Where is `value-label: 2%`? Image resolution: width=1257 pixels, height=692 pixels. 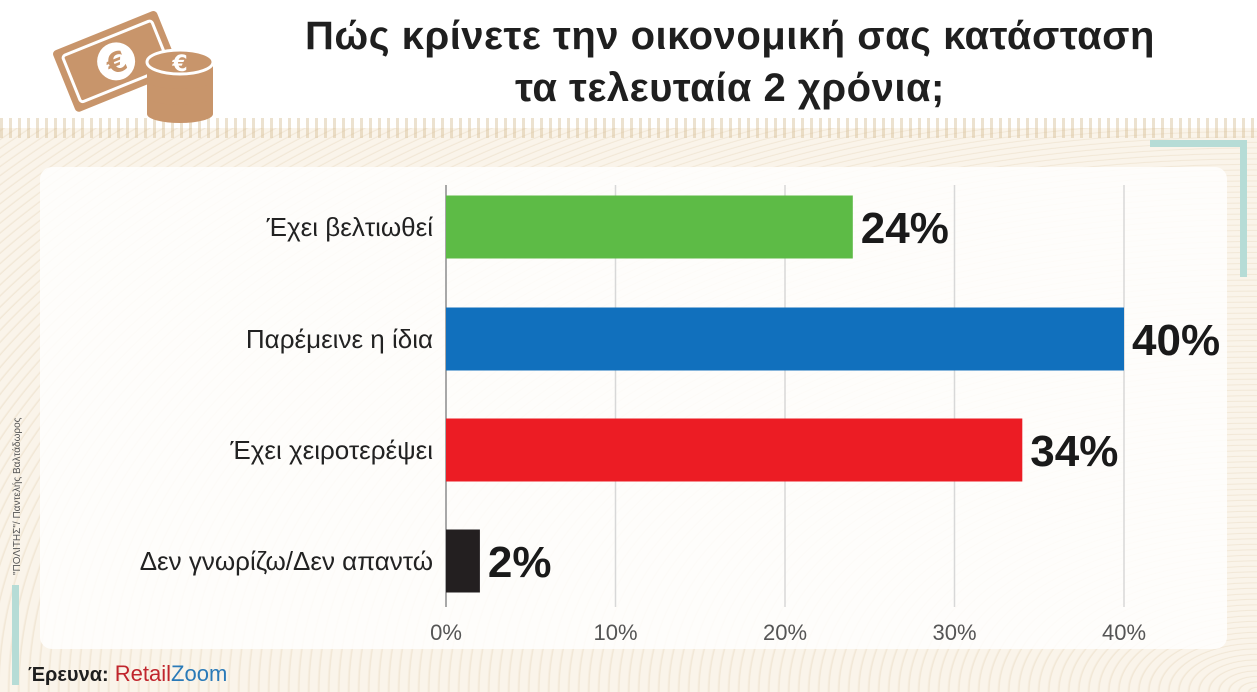
value-label: 2% is located at coordinates (520, 562).